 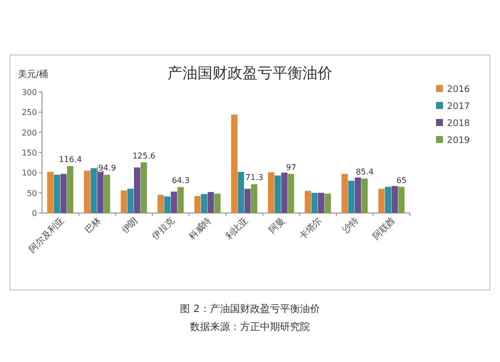 I want to click on chart-title: 产油国财政盈亏平衡油价, so click(x=250, y=73).